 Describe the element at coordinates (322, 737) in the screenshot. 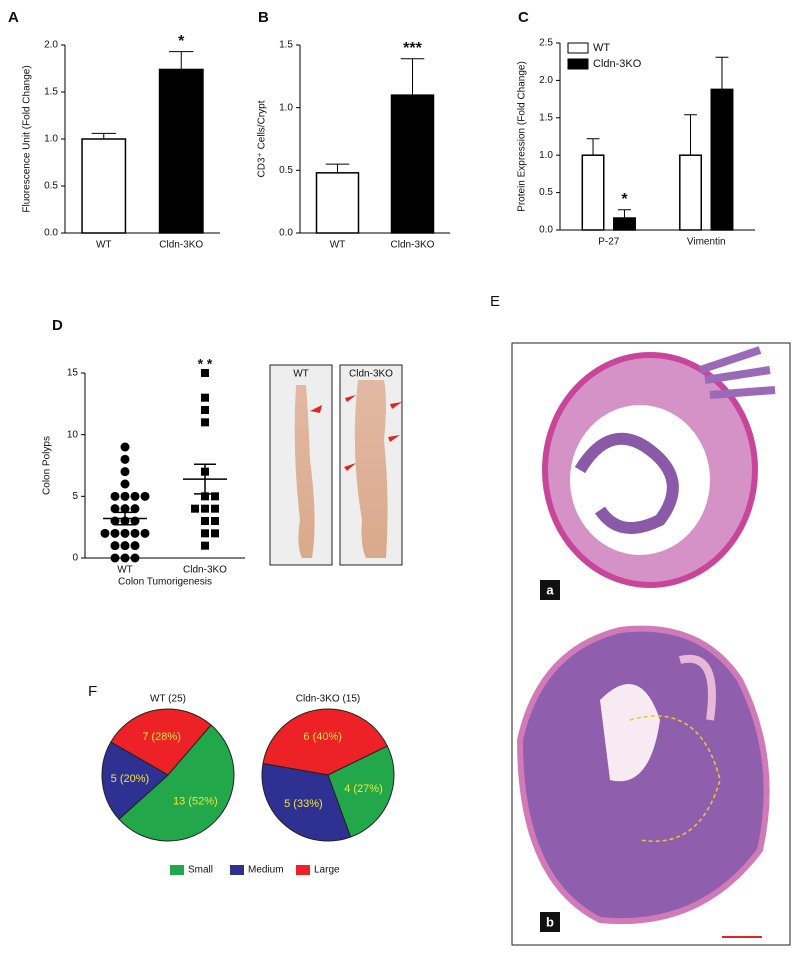

I see `slice-label: 6 (40%)` at that location.